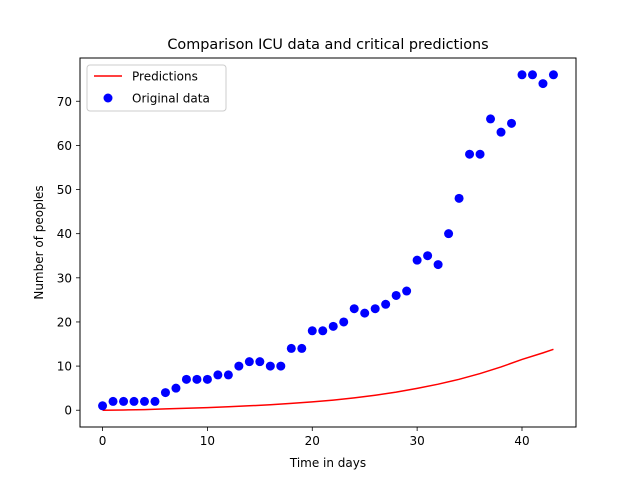 This screenshot has height=480, width=640. Describe the element at coordinates (312, 441) in the screenshot. I see `x-tick-label: 20` at that location.